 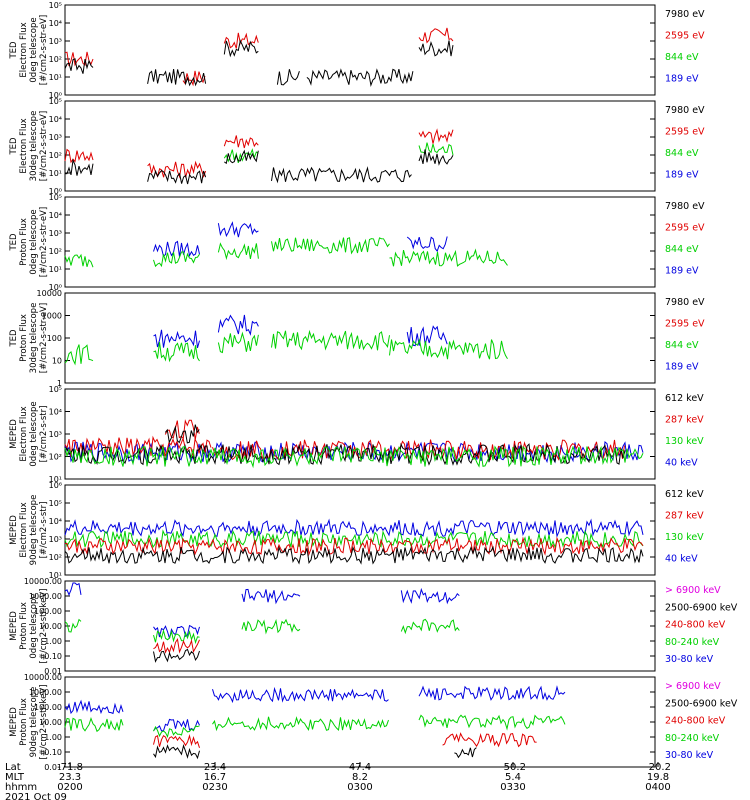 I want to click on panel-7-ytick-label: 0.10, so click(x=53, y=656).